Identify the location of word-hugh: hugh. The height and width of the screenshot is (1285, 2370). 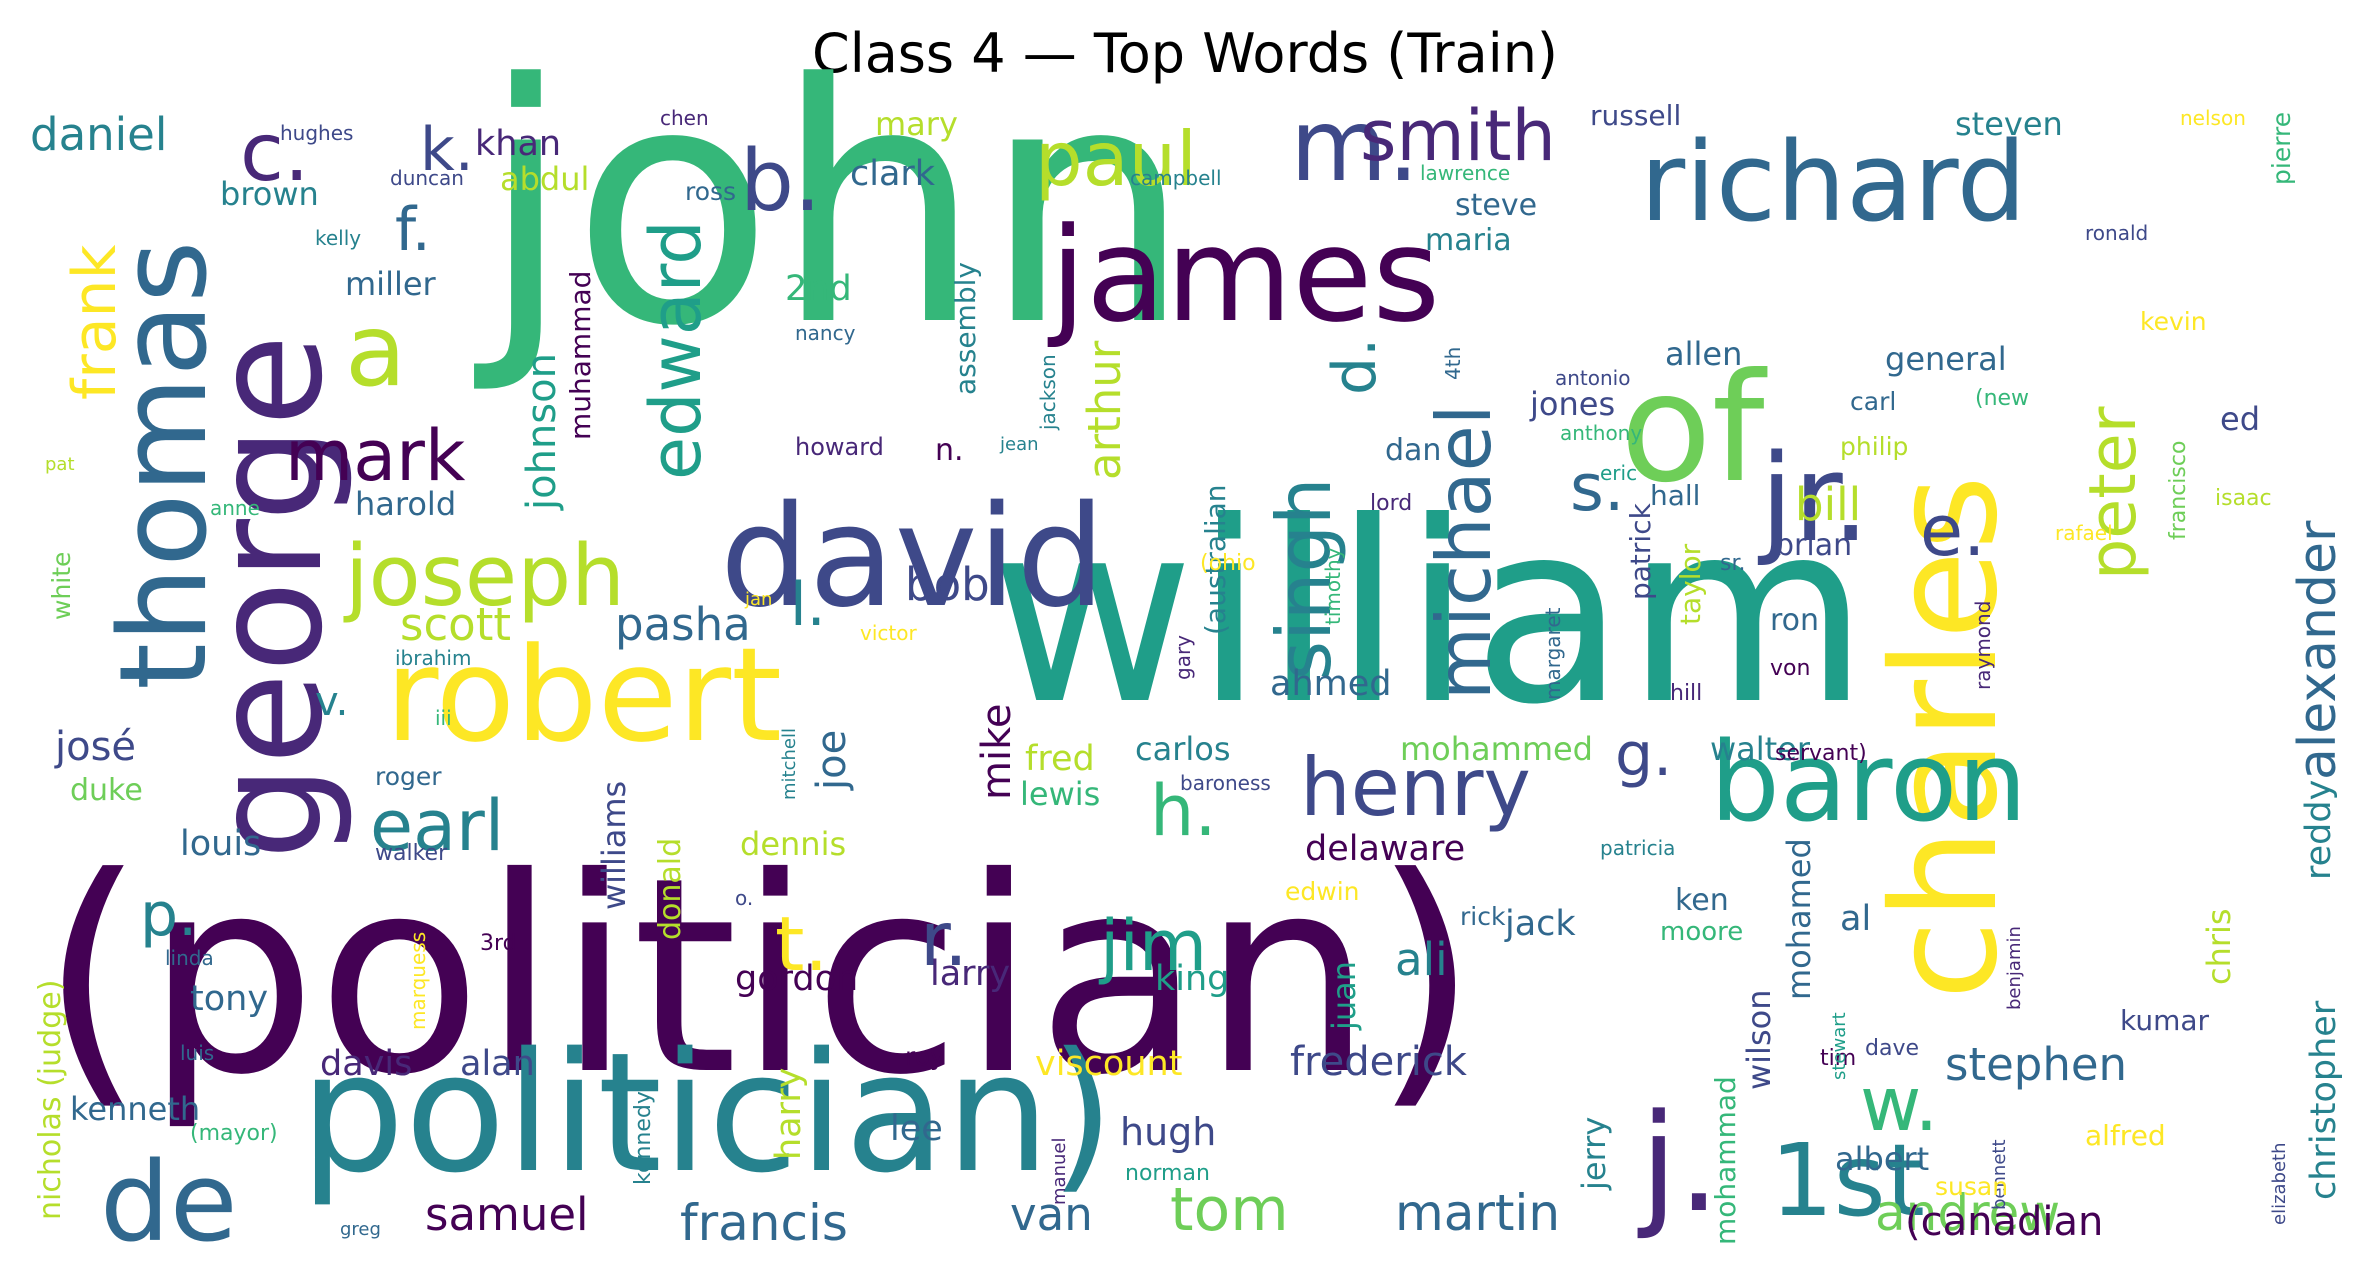
(1168, 1132).